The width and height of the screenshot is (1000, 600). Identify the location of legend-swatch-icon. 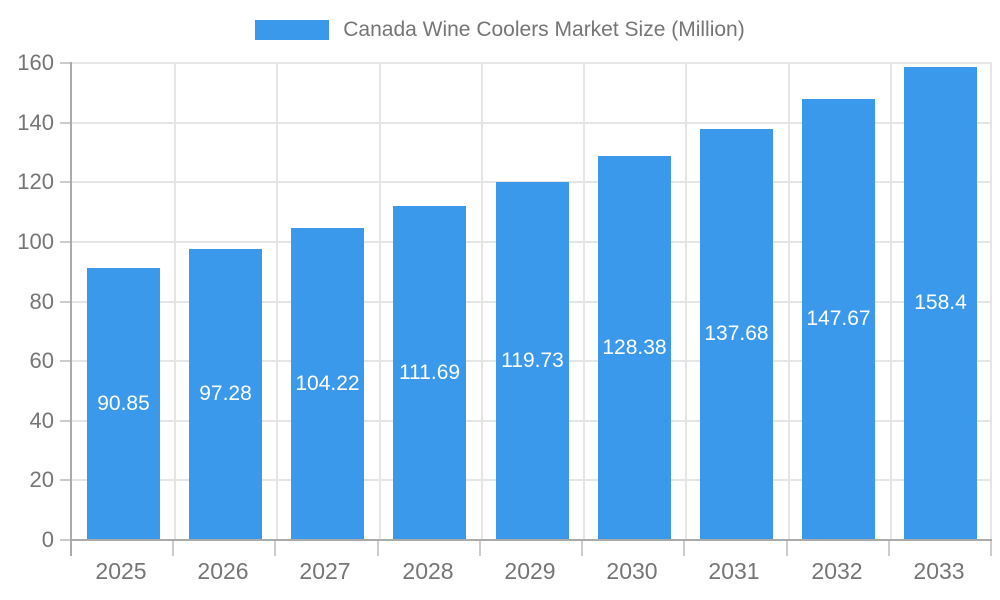
(292, 30).